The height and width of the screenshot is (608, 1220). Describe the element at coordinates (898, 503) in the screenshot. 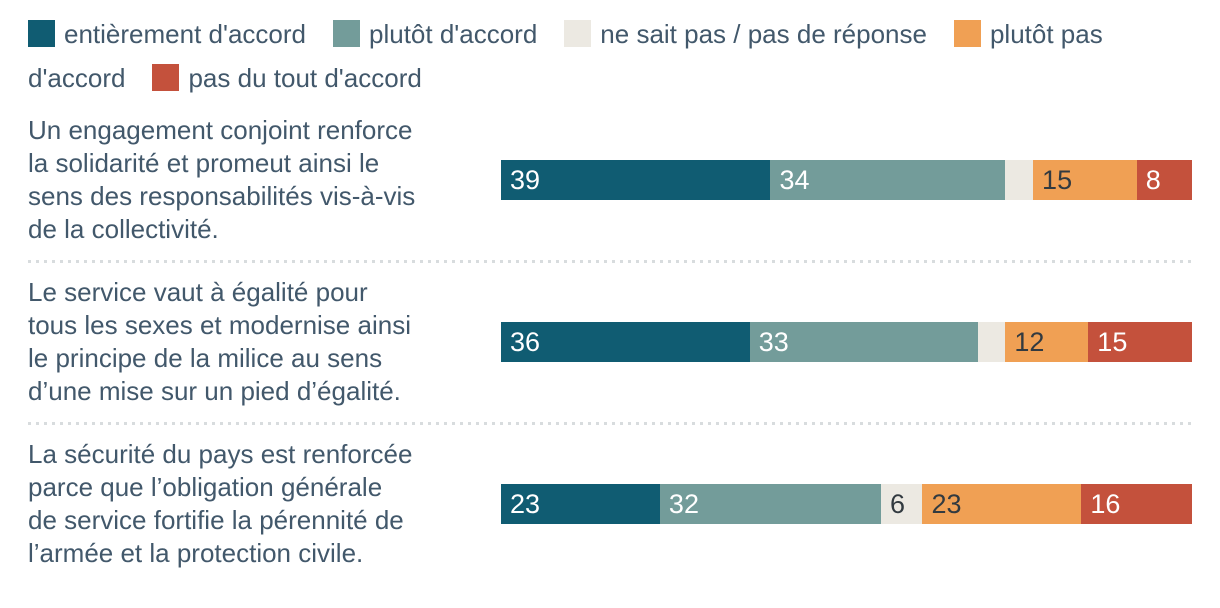

I see `bar-segment-value: 6` at that location.